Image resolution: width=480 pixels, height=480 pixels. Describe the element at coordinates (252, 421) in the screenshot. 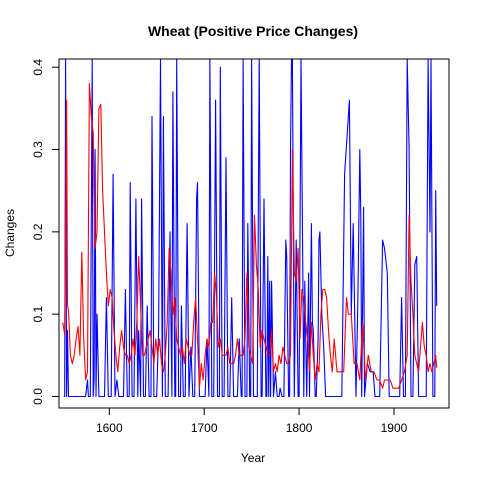

I see `x-axis: 1600 1700 1800 1900` at that location.